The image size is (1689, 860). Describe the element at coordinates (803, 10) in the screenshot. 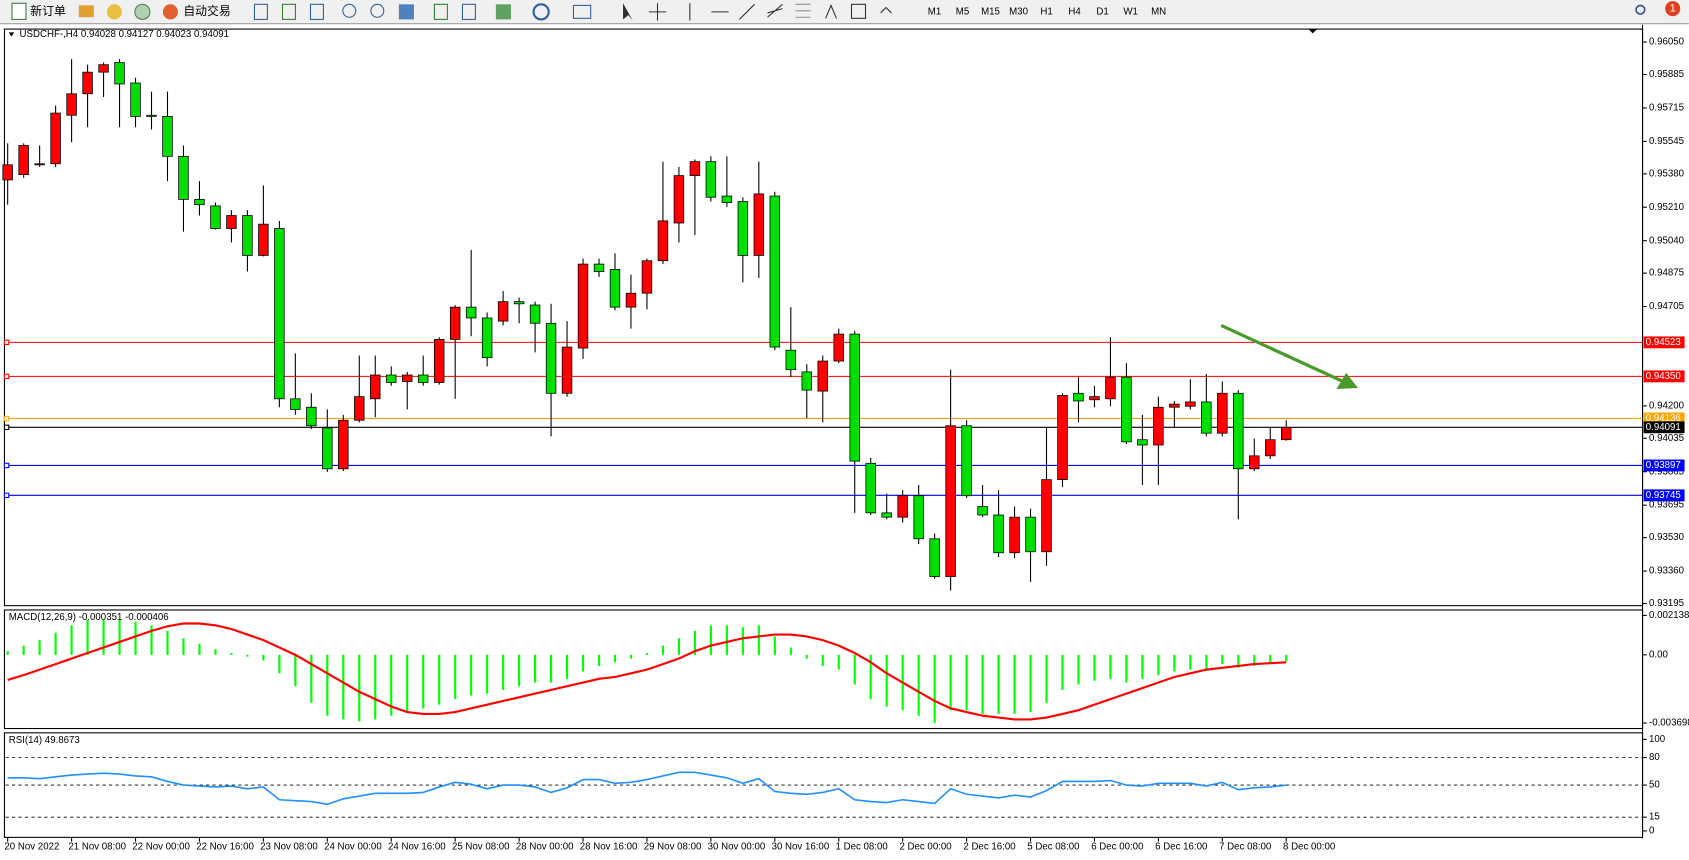

I see `fibo-tool` at that location.